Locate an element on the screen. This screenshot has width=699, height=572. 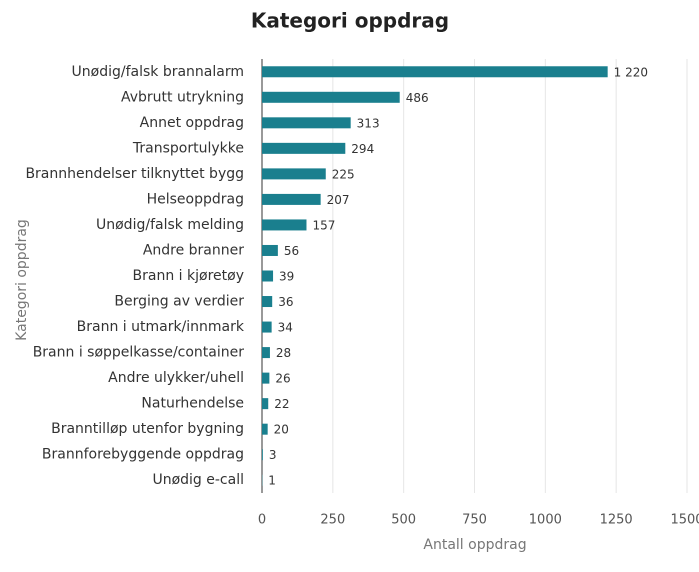
chart-title: Kategori oppdrag is located at coordinates (350, 21).